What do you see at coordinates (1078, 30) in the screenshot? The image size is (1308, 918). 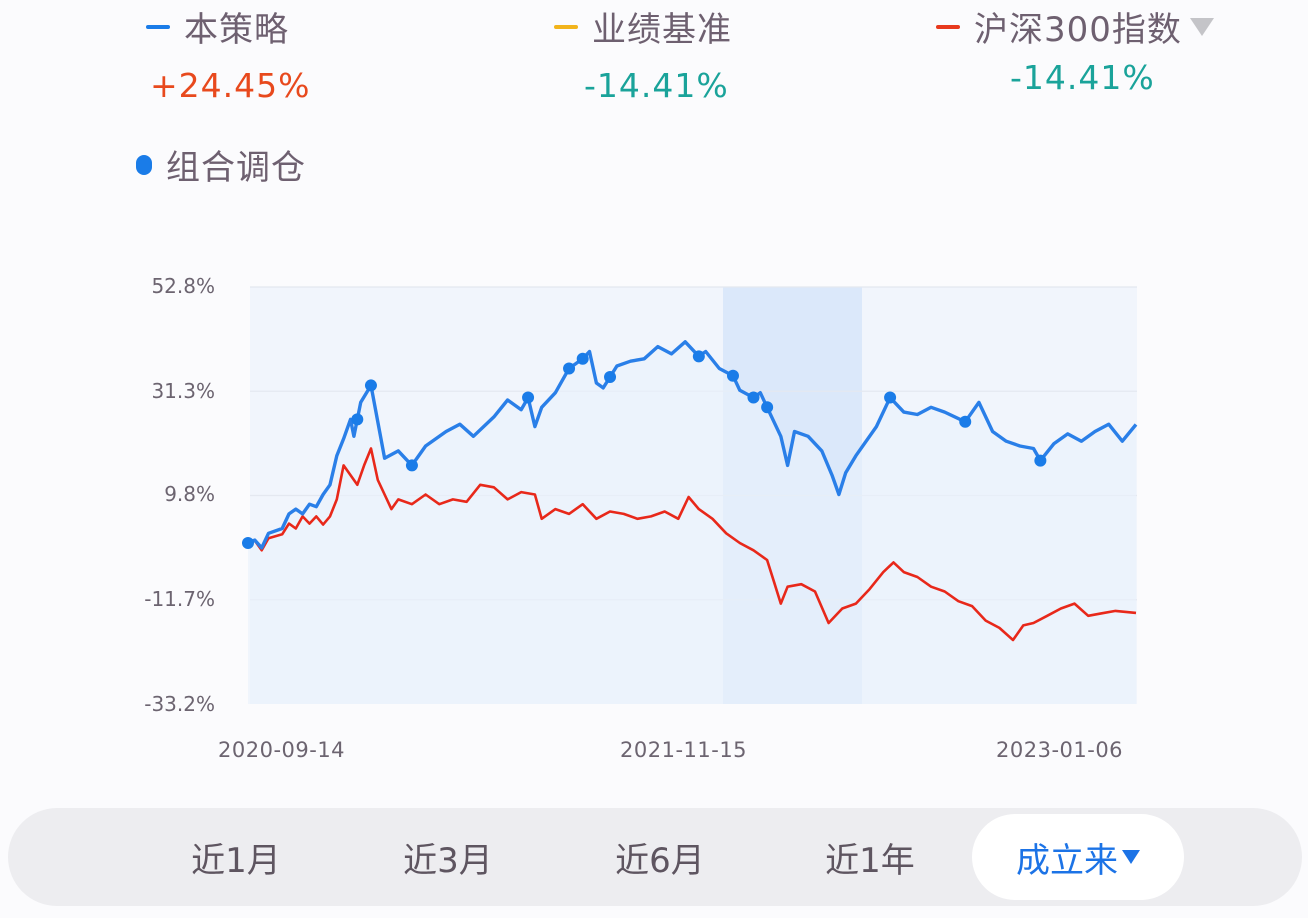 I see `legend-label-csi300: 沪深300指数` at bounding box center [1078, 30].